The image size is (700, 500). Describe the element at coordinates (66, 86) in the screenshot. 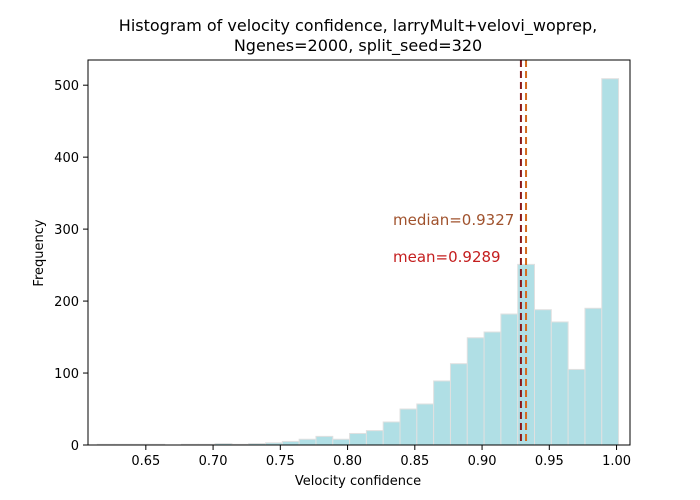

I see `y-tick-label: 500` at that location.